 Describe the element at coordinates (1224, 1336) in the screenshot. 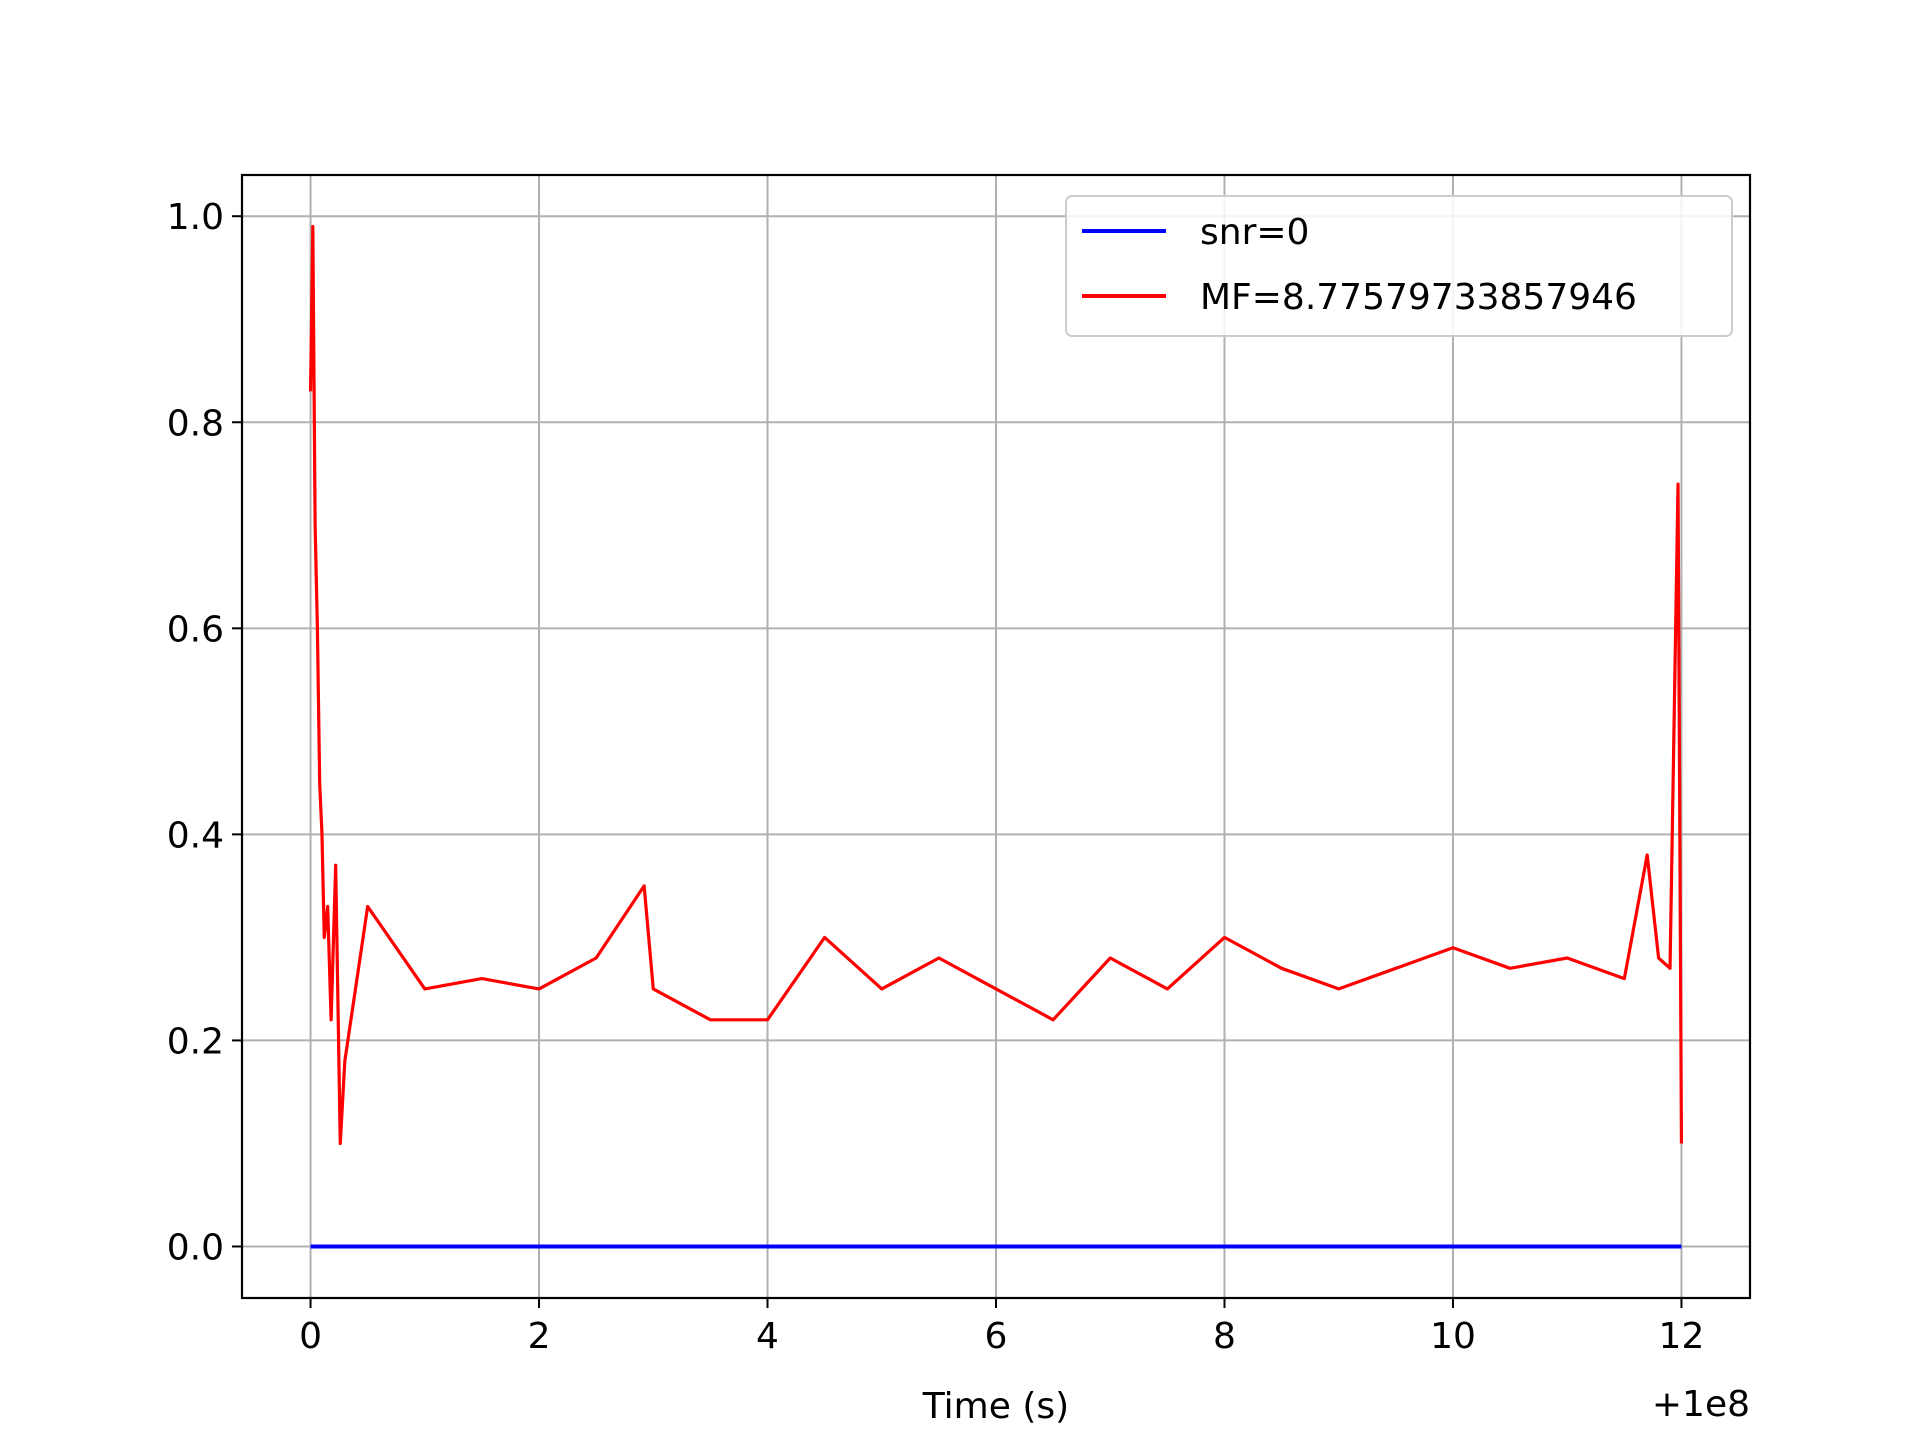

I see `x-tick-label: 8` at that location.